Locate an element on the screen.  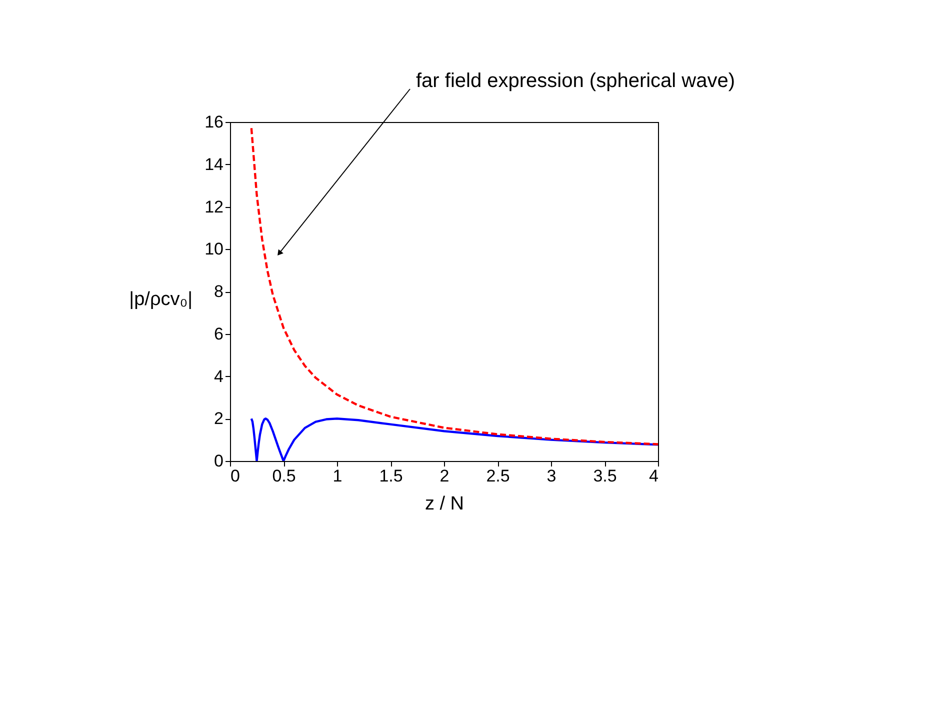
y-tick-label: 10 is located at coordinates (214, 249).